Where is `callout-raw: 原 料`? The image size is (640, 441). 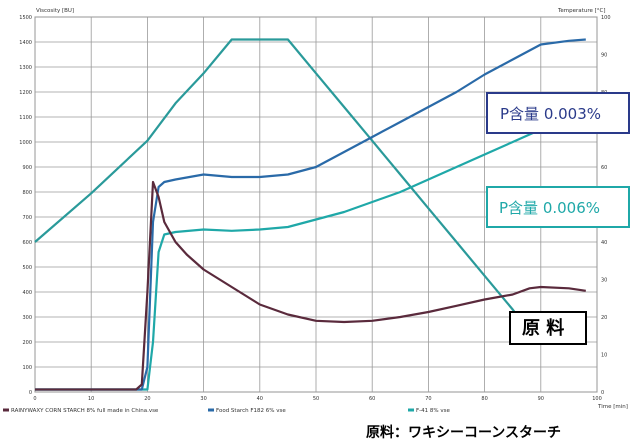 callout-raw: 原 料 is located at coordinates (548, 328).